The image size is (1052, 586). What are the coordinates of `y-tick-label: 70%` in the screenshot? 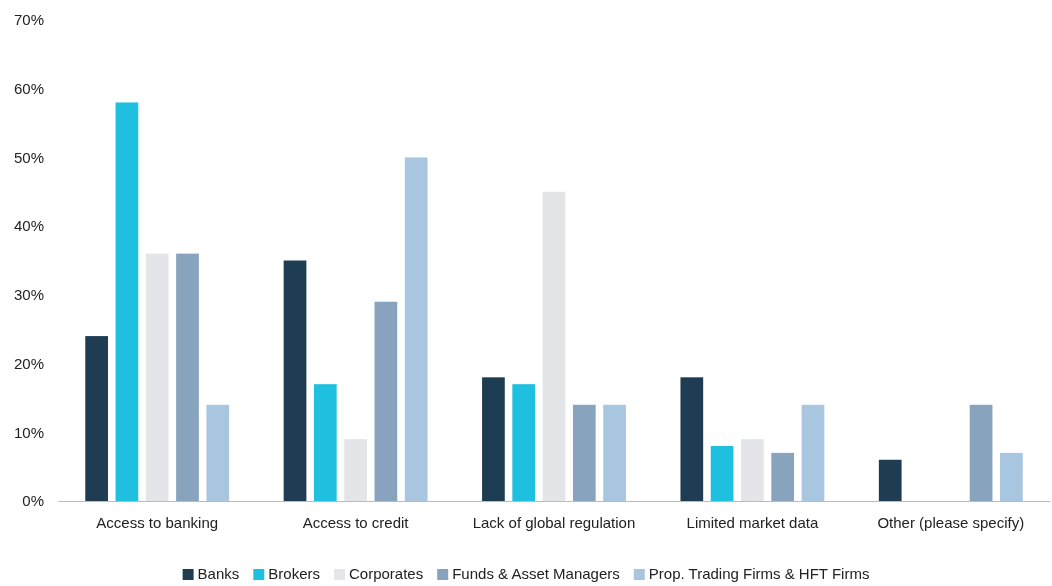 It's located at (28, 20).